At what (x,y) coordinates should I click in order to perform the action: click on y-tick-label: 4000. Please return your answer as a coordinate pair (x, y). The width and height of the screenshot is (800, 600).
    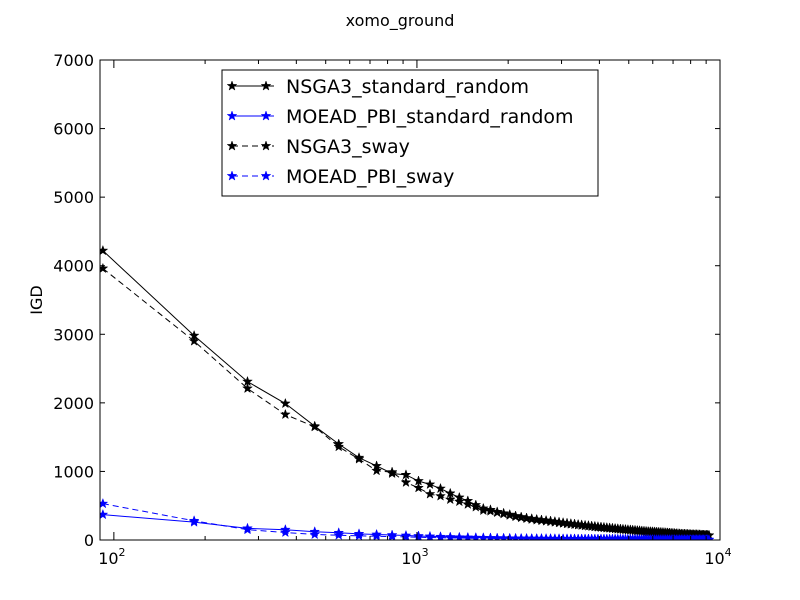
    Looking at the image, I should click on (73, 266).